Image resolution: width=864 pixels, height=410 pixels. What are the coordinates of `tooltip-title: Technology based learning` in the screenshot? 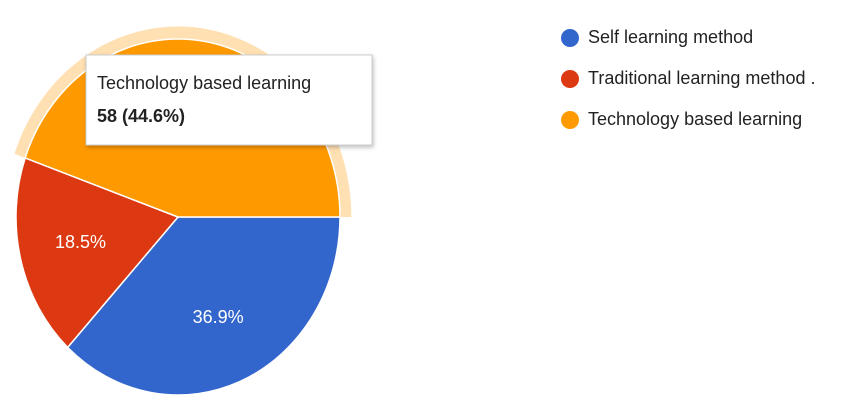 It's located at (204, 83).